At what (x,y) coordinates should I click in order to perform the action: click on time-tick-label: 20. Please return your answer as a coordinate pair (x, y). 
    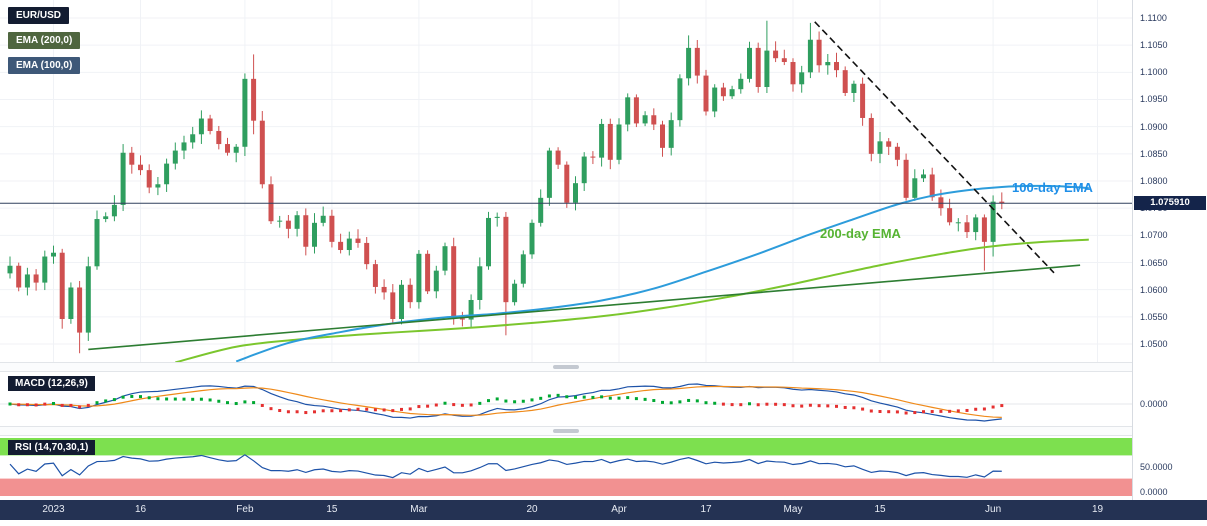
    Looking at the image, I should click on (532, 509).